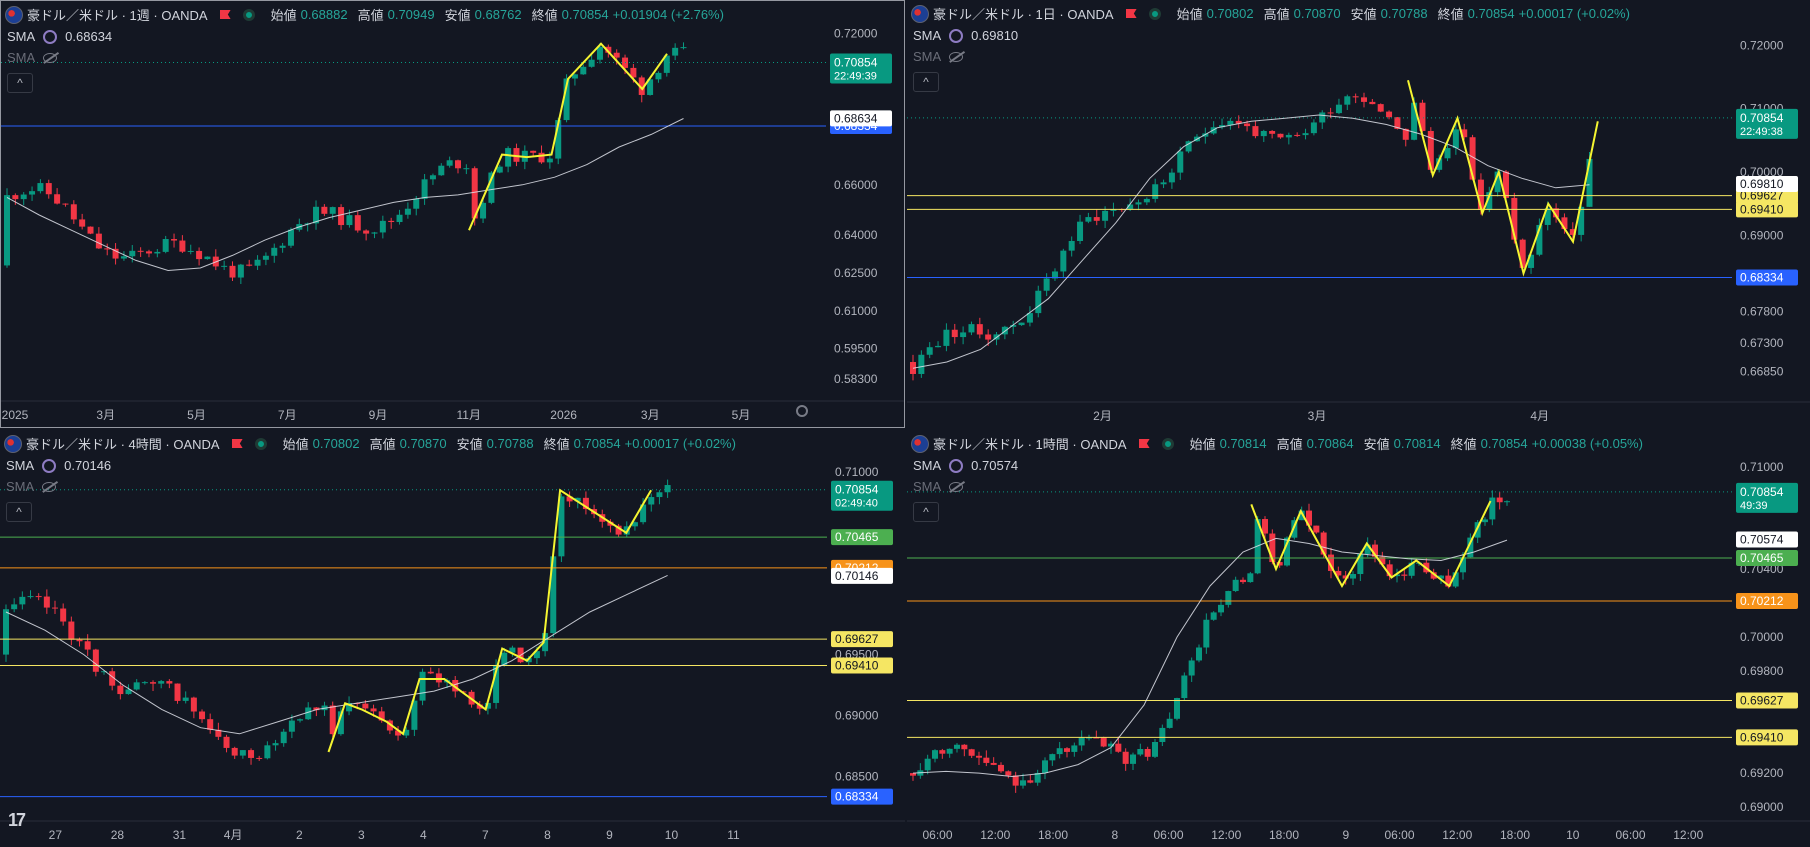  I want to click on settings-gear-icon, so click(802, 411).